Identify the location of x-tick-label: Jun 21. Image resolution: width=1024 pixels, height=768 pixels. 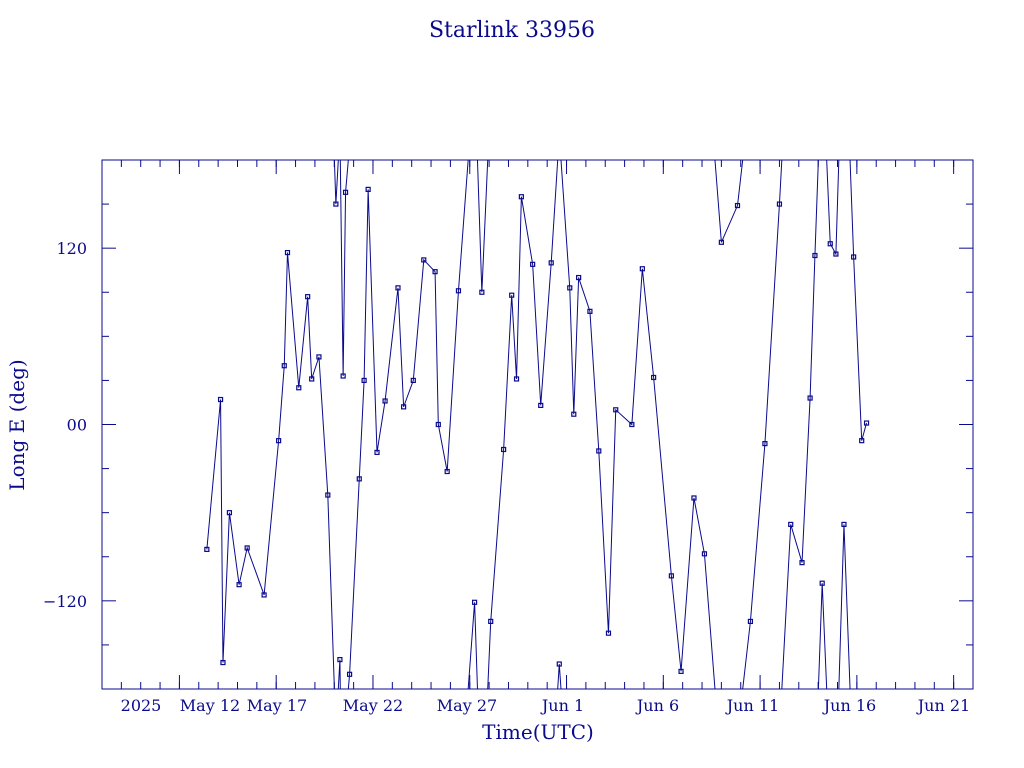
(943, 705).